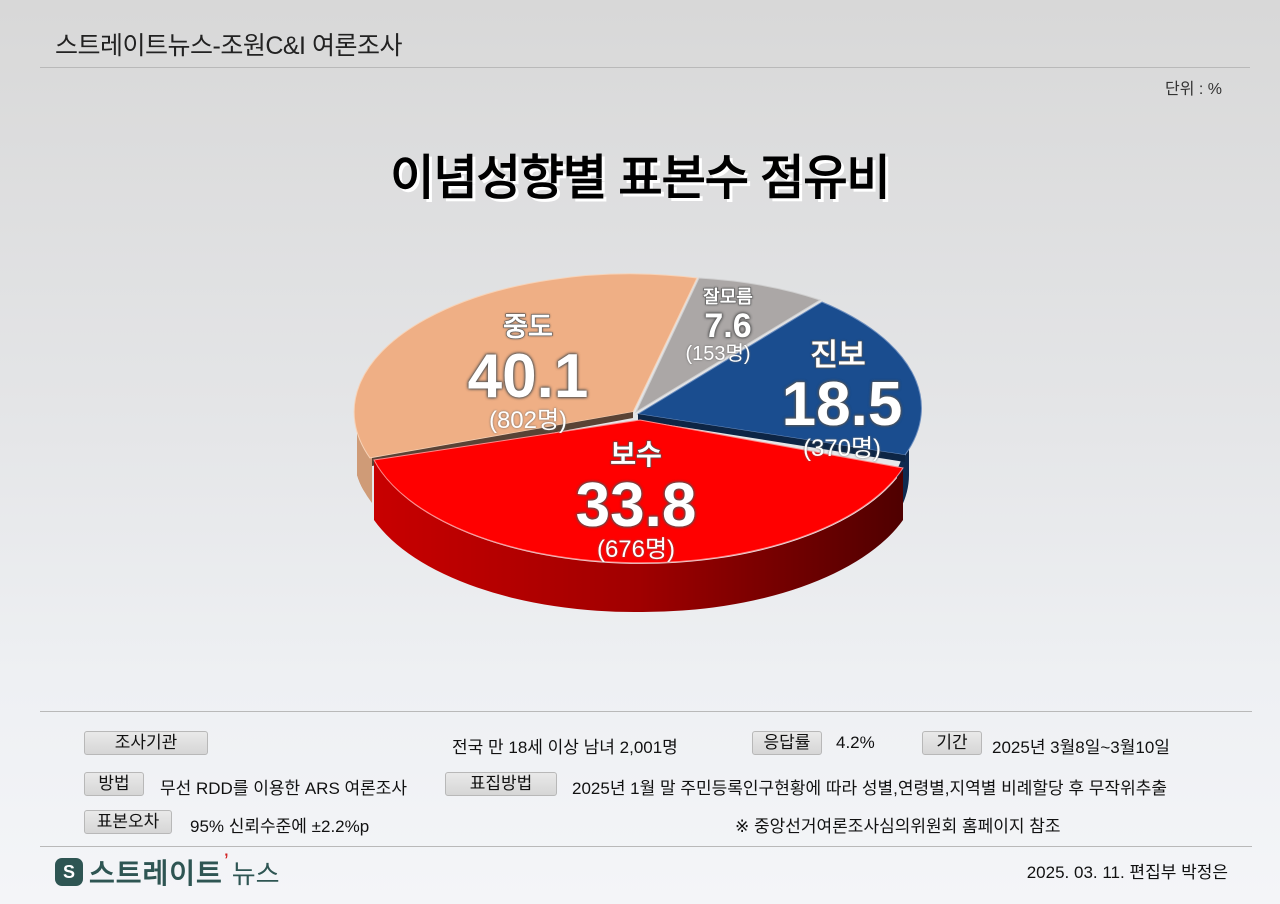 This screenshot has height=904, width=1280. I want to click on slice-conservative, so click(638, 491).